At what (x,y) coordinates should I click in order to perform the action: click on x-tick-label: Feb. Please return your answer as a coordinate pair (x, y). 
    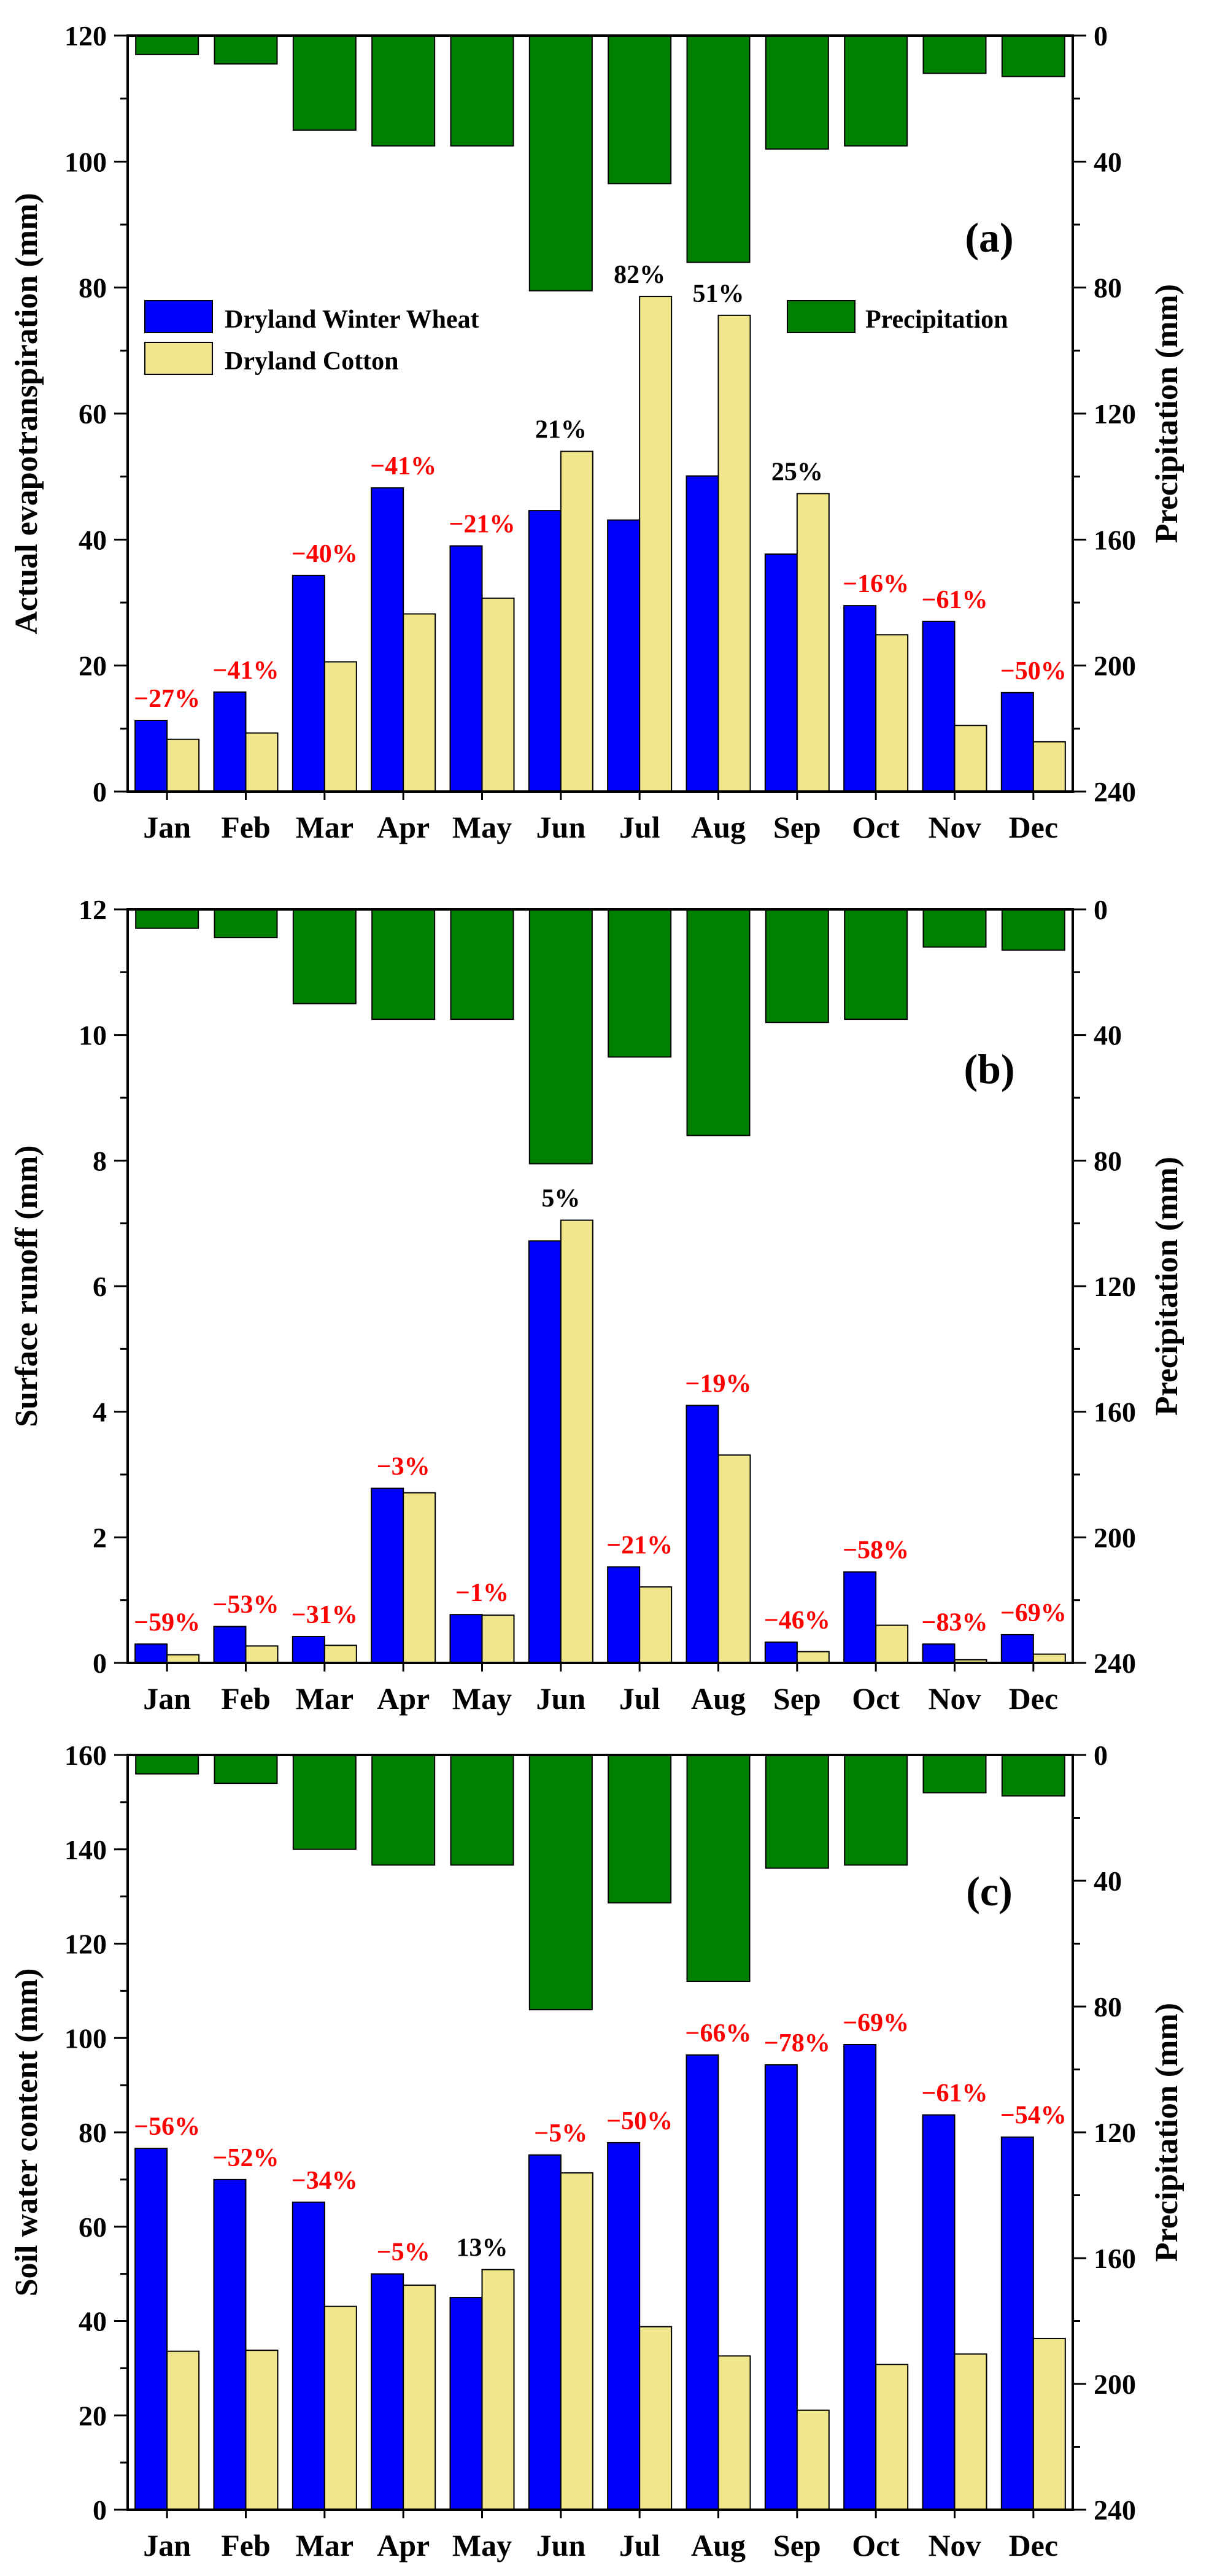
    Looking at the image, I should click on (246, 827).